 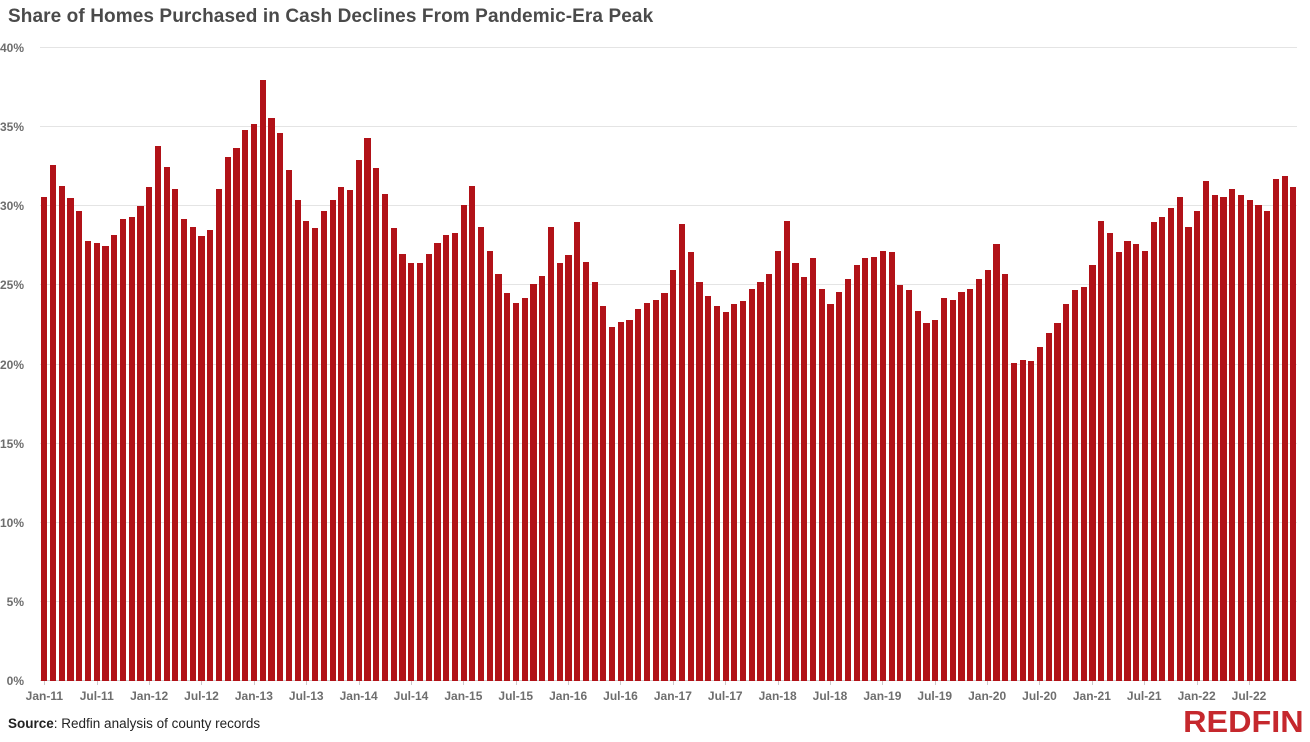 What do you see at coordinates (157, 723) in the screenshot?
I see `source-text: : Redfin analysis of county records` at bounding box center [157, 723].